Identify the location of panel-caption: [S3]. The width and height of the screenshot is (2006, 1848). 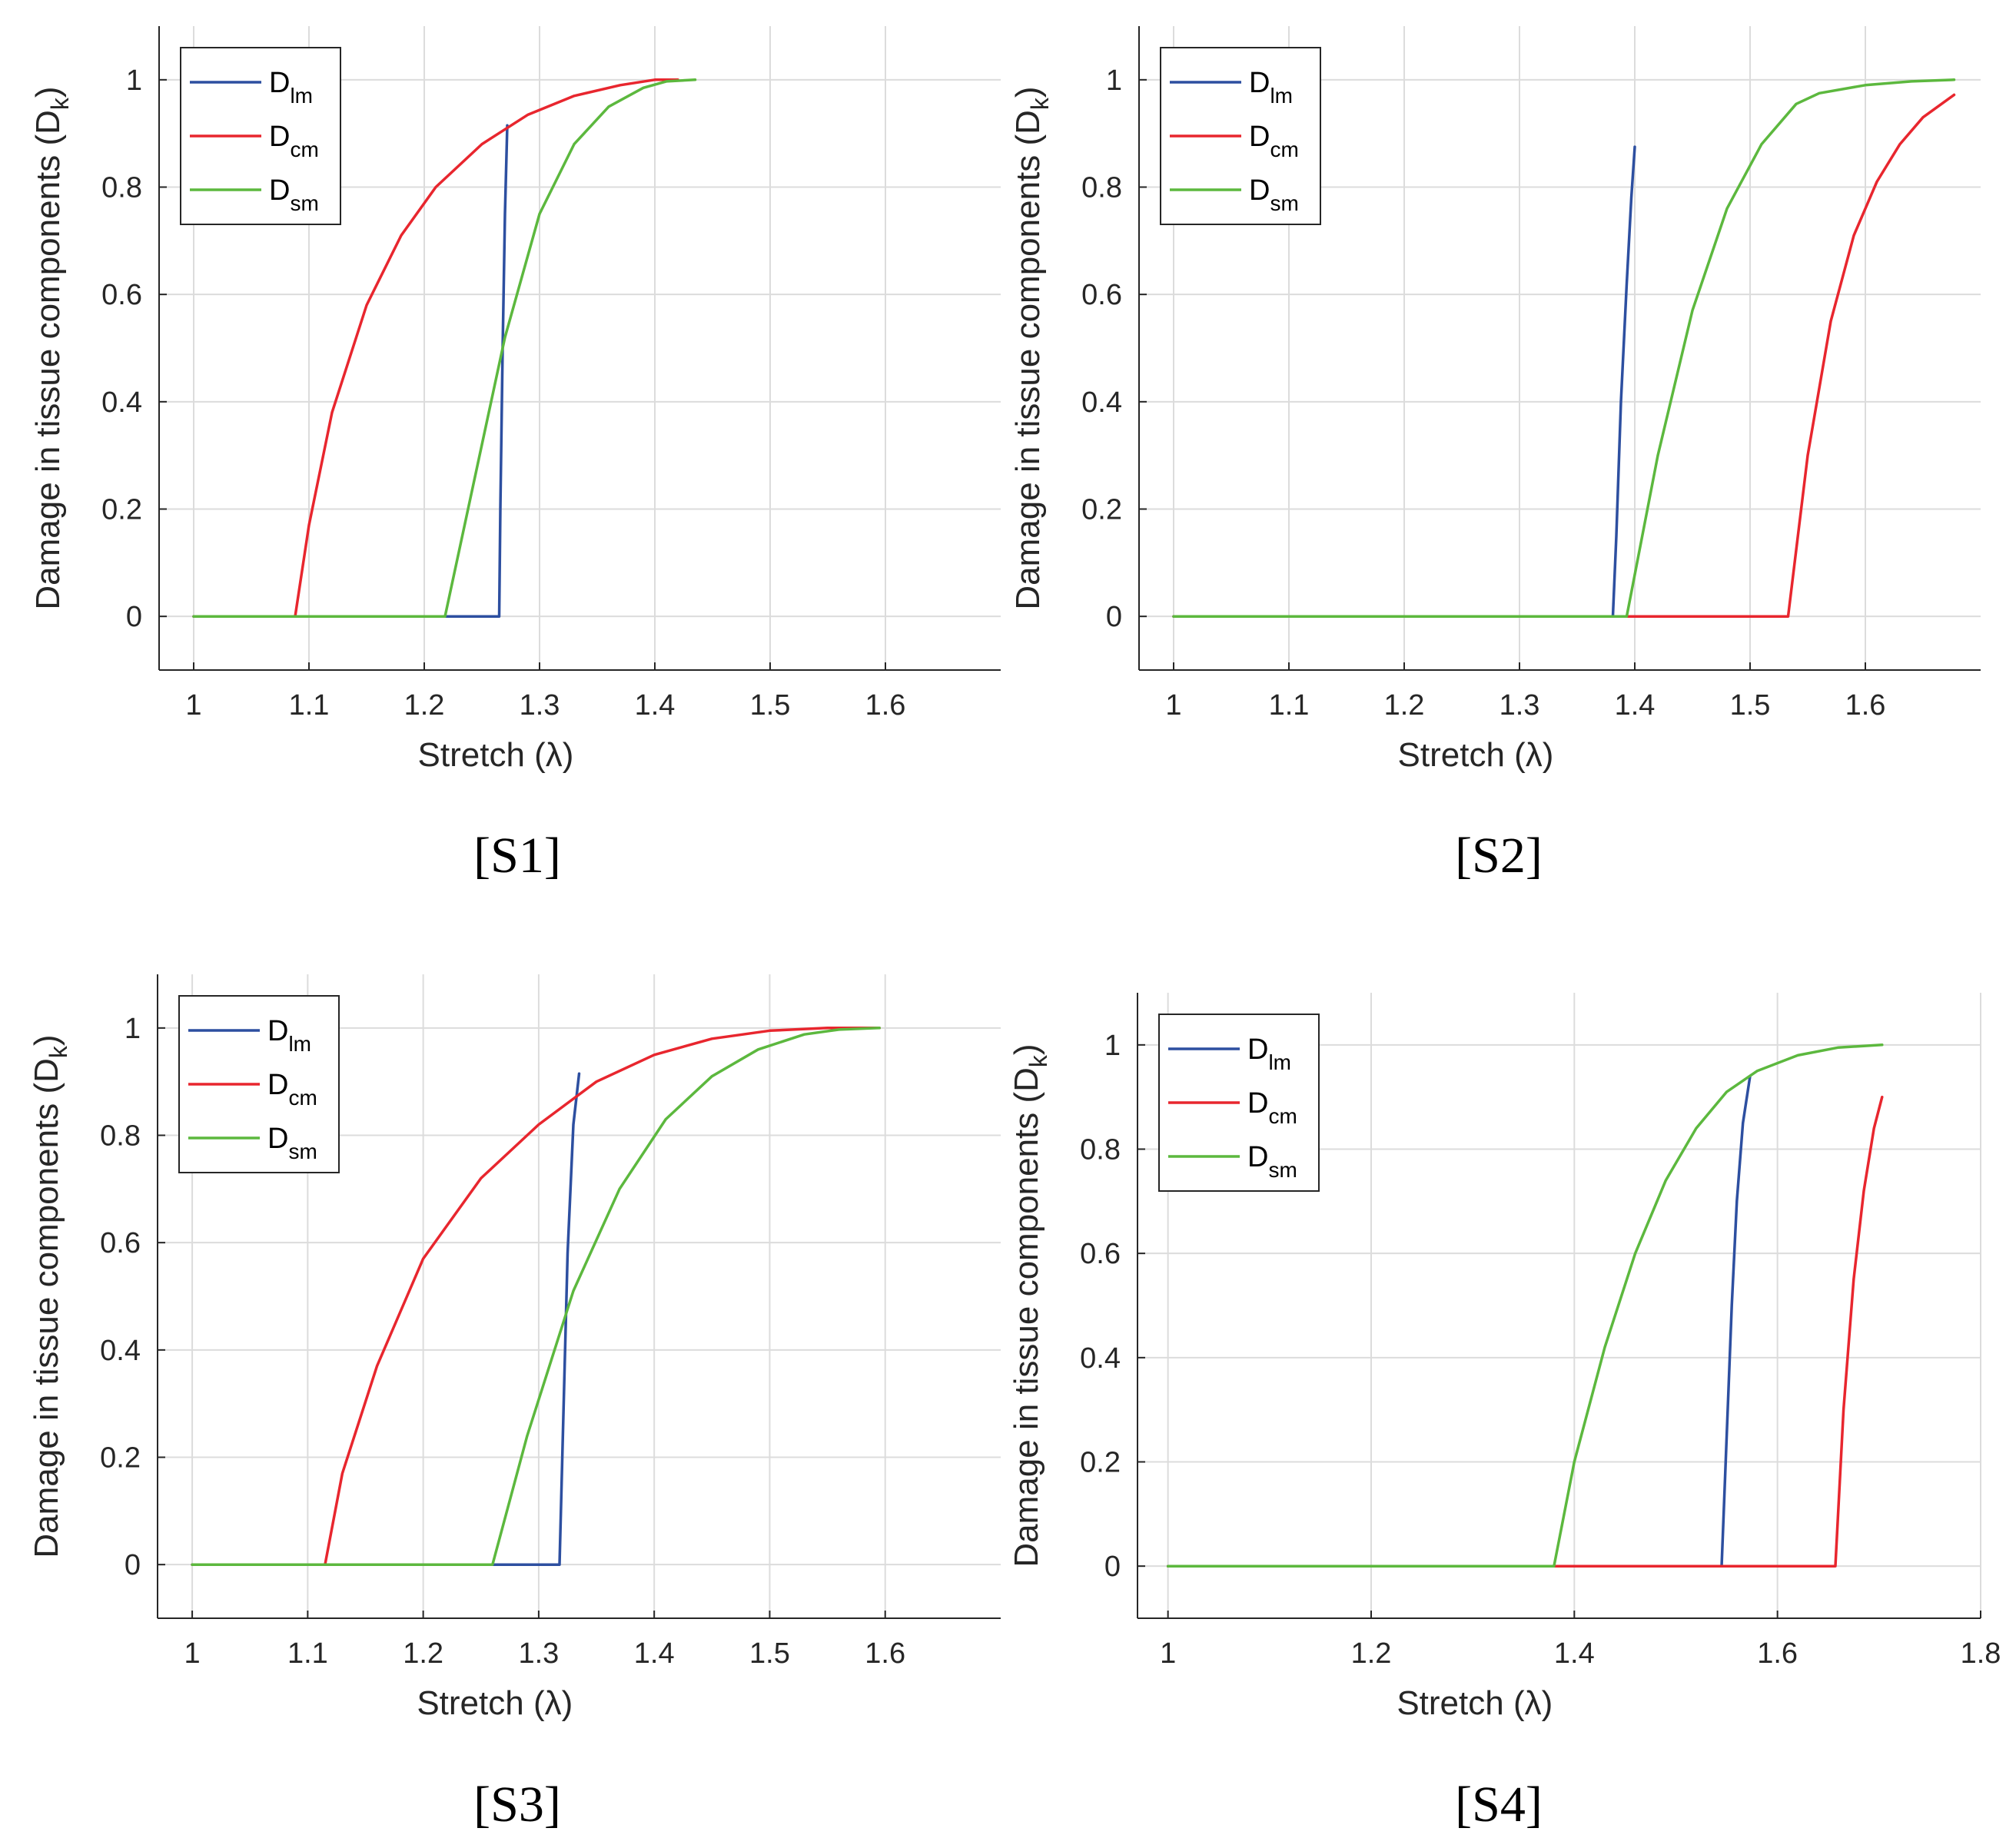
(517, 1805).